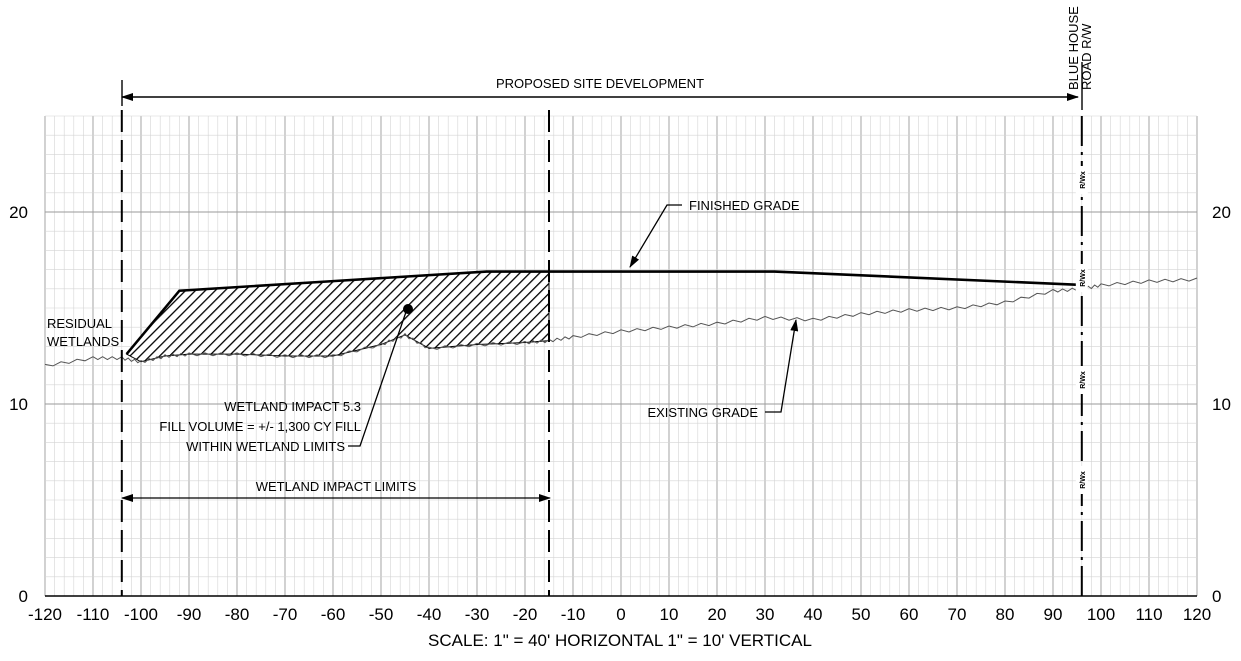  What do you see at coordinates (573, 614) in the screenshot?
I see `x-tick-label: -10` at bounding box center [573, 614].